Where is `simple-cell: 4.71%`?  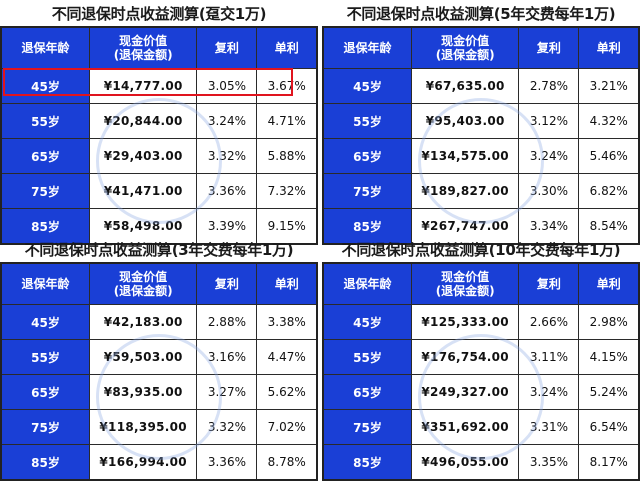 simple-cell: 4.71% is located at coordinates (287, 121).